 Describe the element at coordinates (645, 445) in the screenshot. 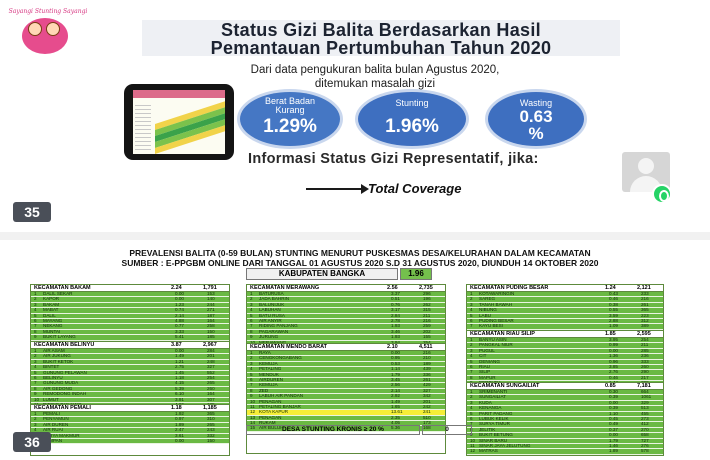

I see `table-cell: 276` at that location.